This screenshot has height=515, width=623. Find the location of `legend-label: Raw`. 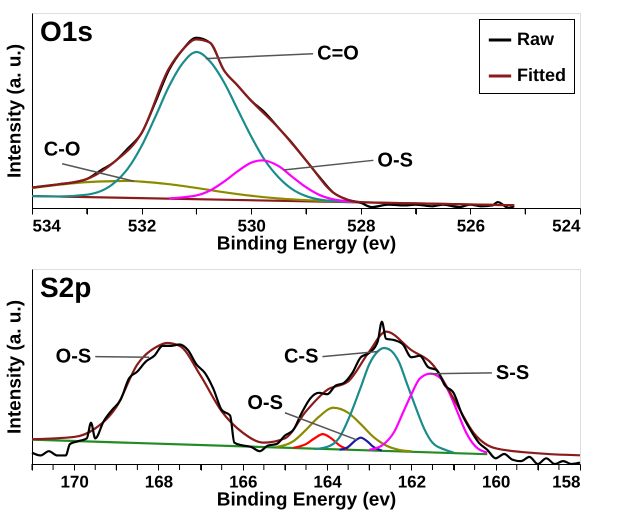

legend-label: Raw is located at coordinates (536, 39).